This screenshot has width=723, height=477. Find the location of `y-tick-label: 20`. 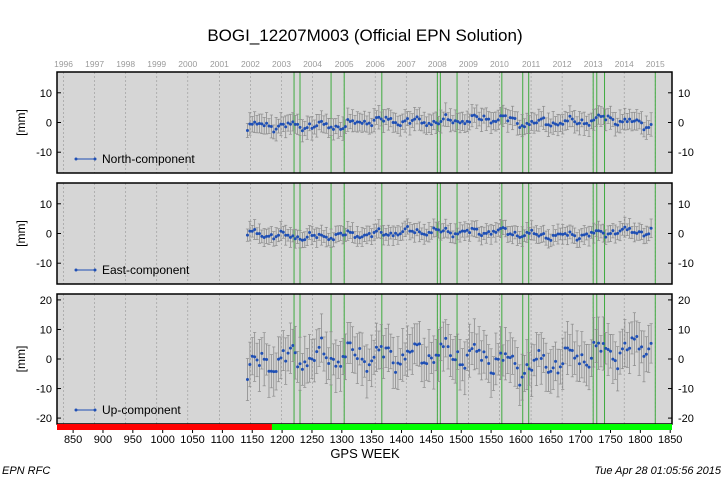

y-tick-label: 20 is located at coordinates (46, 301).